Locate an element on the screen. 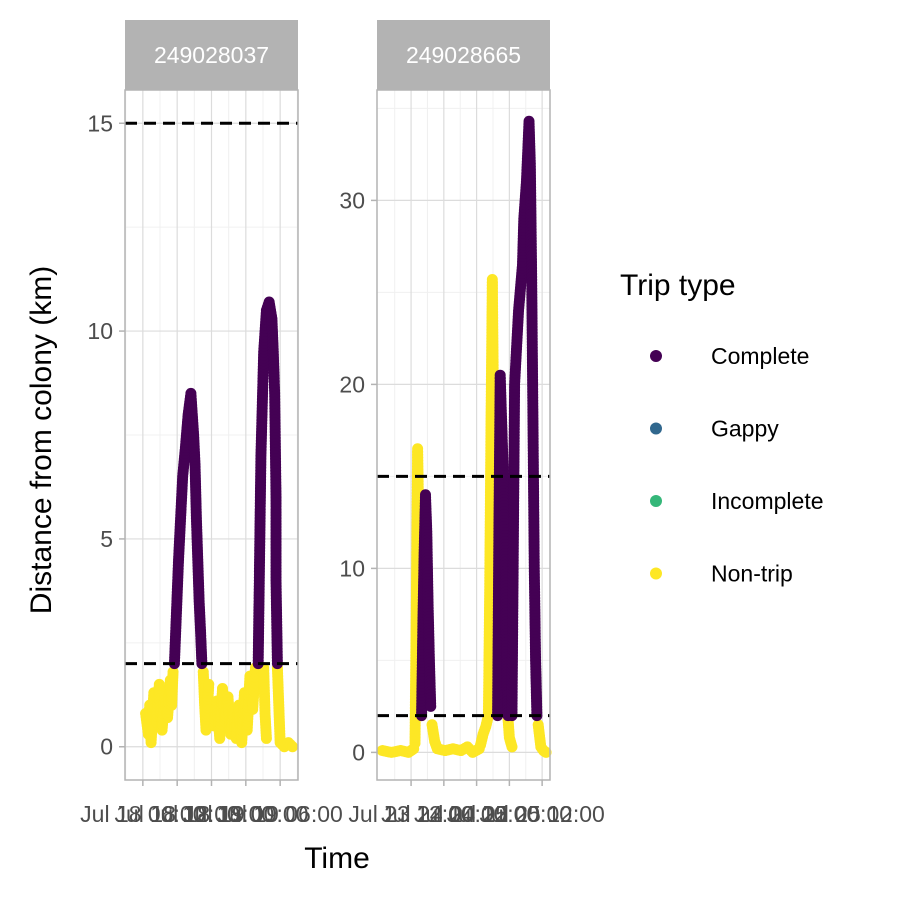 The width and height of the screenshot is (900, 900). facet-strip-label: 249028037 is located at coordinates (211, 55).